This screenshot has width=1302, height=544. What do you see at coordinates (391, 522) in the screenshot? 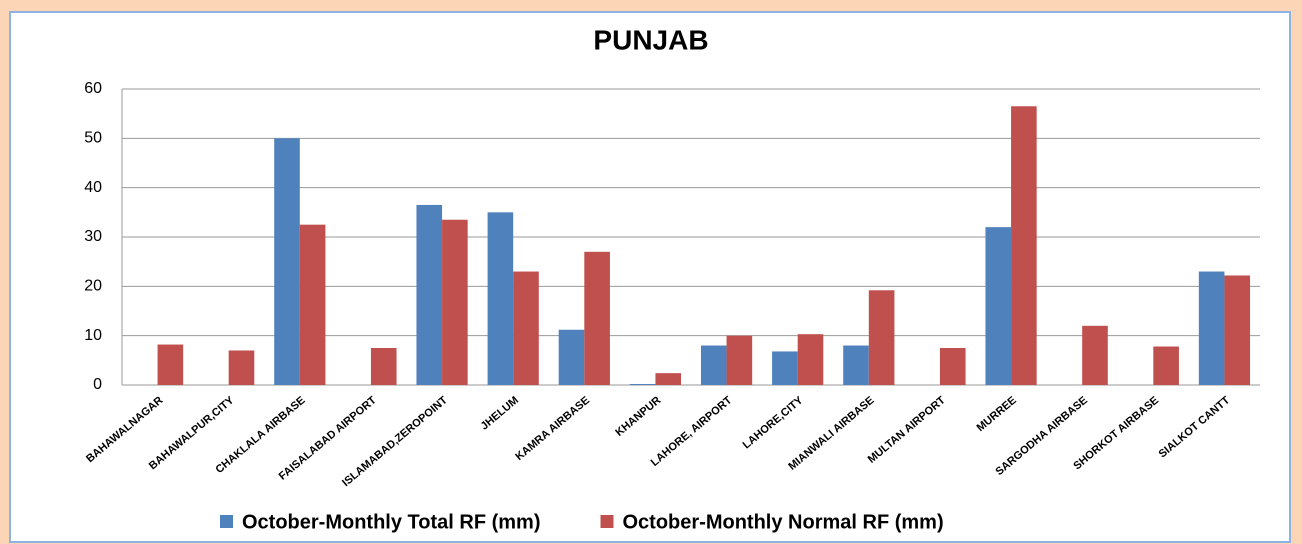
I see `legend-label: October-Monthly Total RF (mm)` at bounding box center [391, 522].